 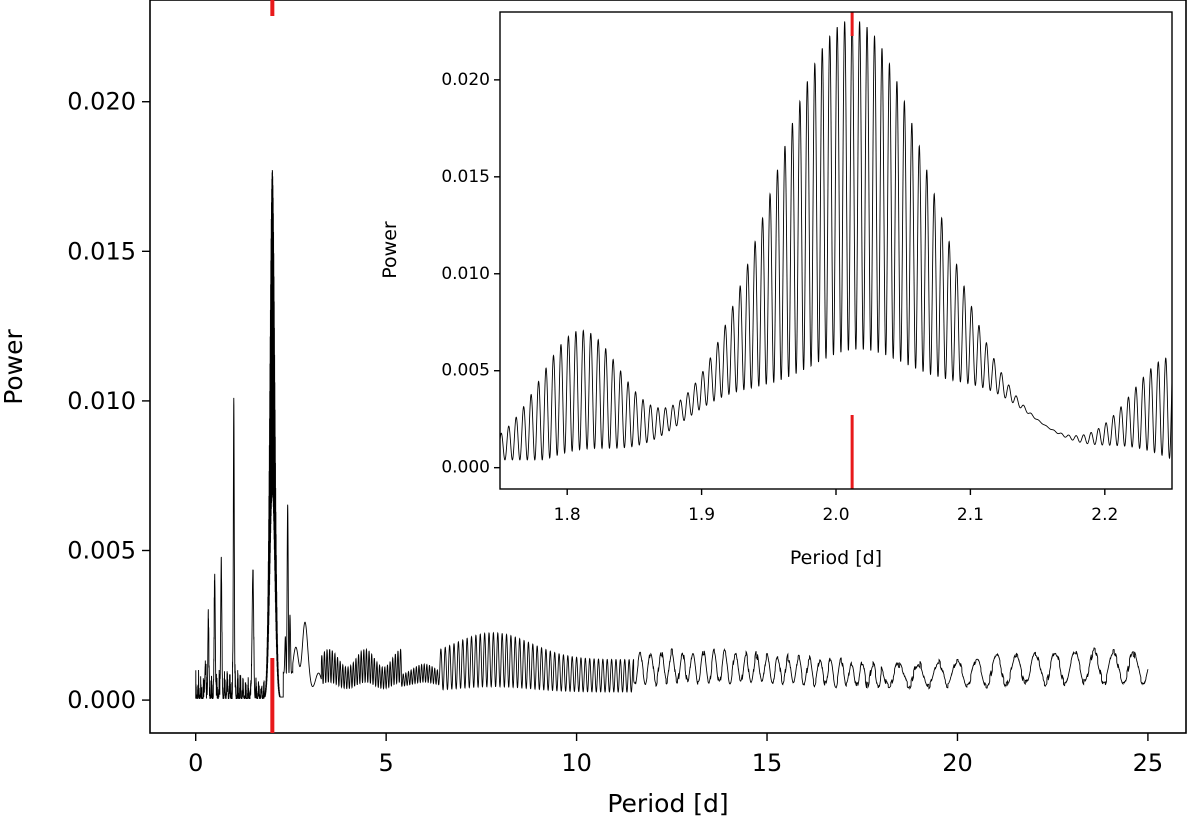 I want to click on inset-x-tick-label: 2.2, so click(x=1104, y=515).